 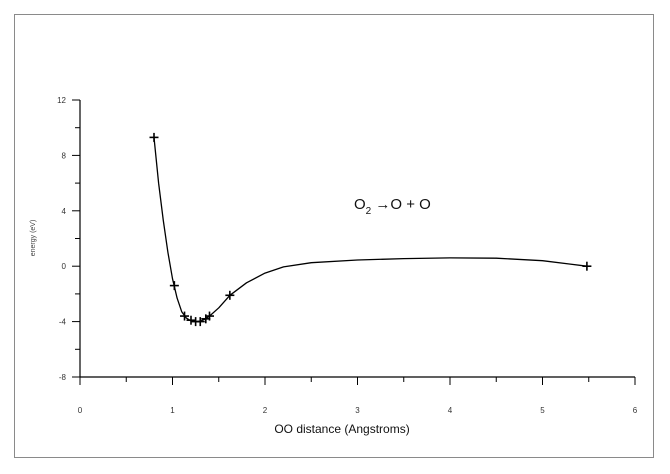 What do you see at coordinates (265, 410) in the screenshot?
I see `x-tick-label: 2` at bounding box center [265, 410].